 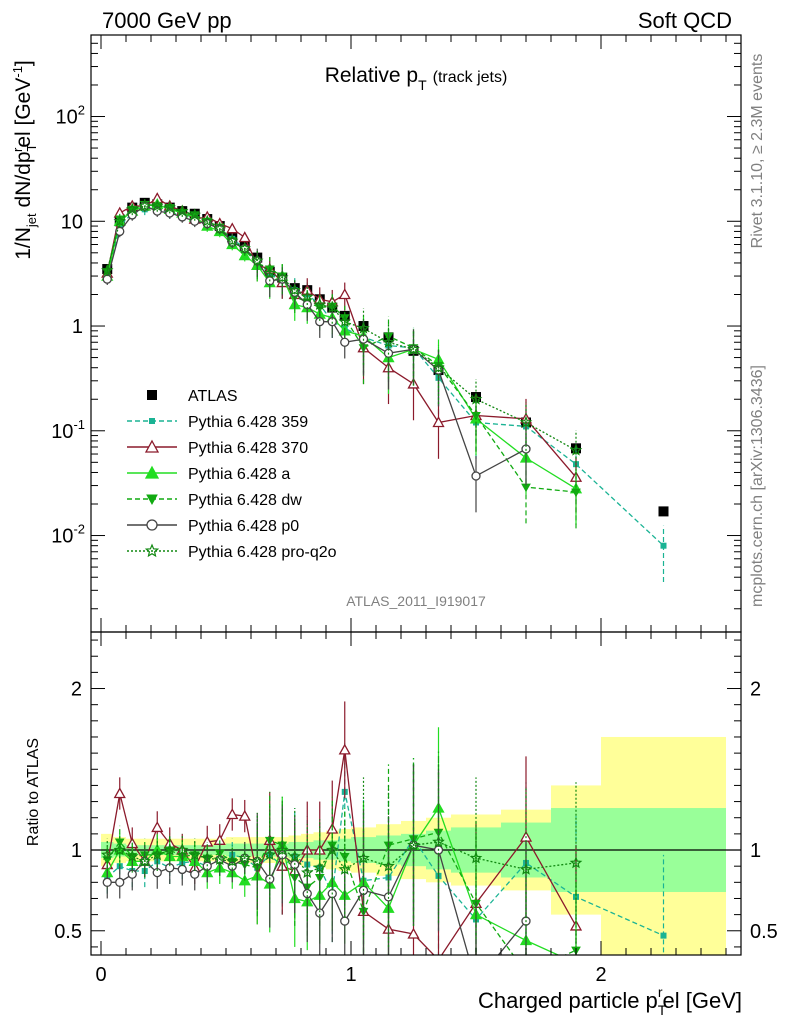 What do you see at coordinates (79, 529) in the screenshot?
I see `y-tick-exponent: -2` at bounding box center [79, 529].